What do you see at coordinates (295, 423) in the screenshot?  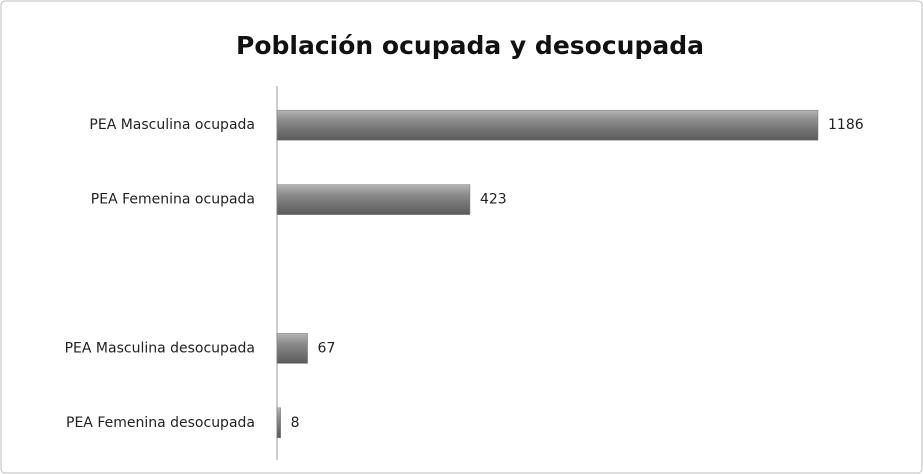 I see `value-label: 8` at bounding box center [295, 423].